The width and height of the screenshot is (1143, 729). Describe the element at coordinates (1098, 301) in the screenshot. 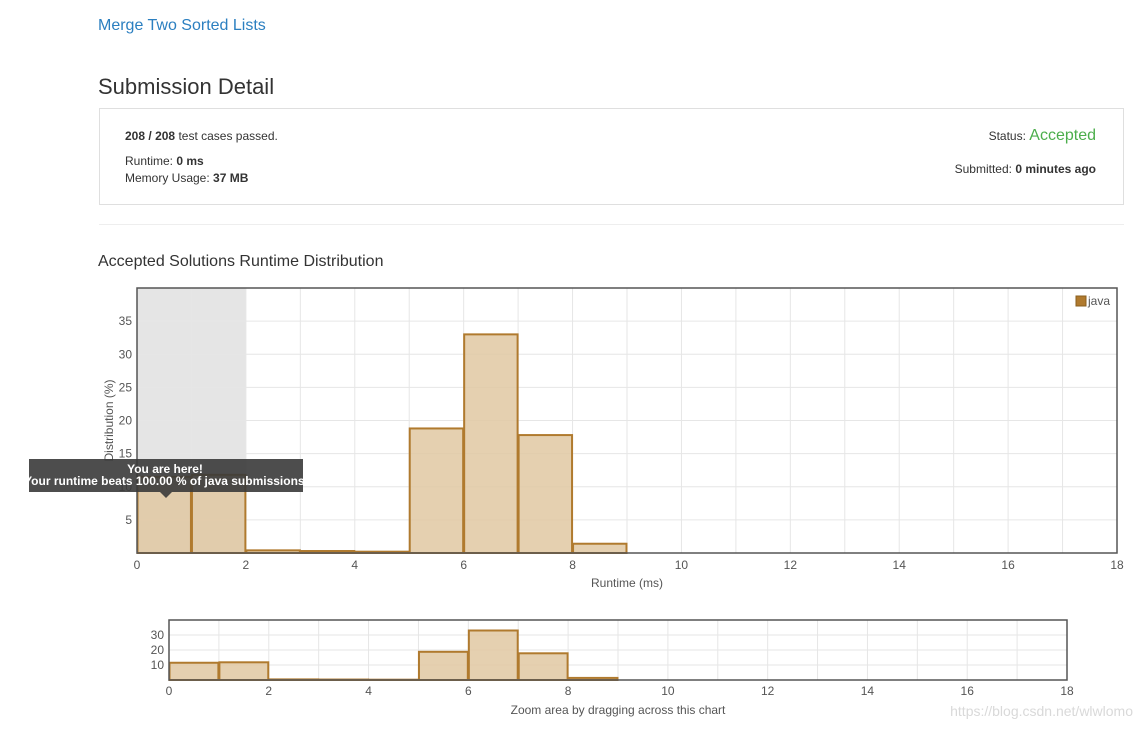

I see `legend-label: java` at that location.